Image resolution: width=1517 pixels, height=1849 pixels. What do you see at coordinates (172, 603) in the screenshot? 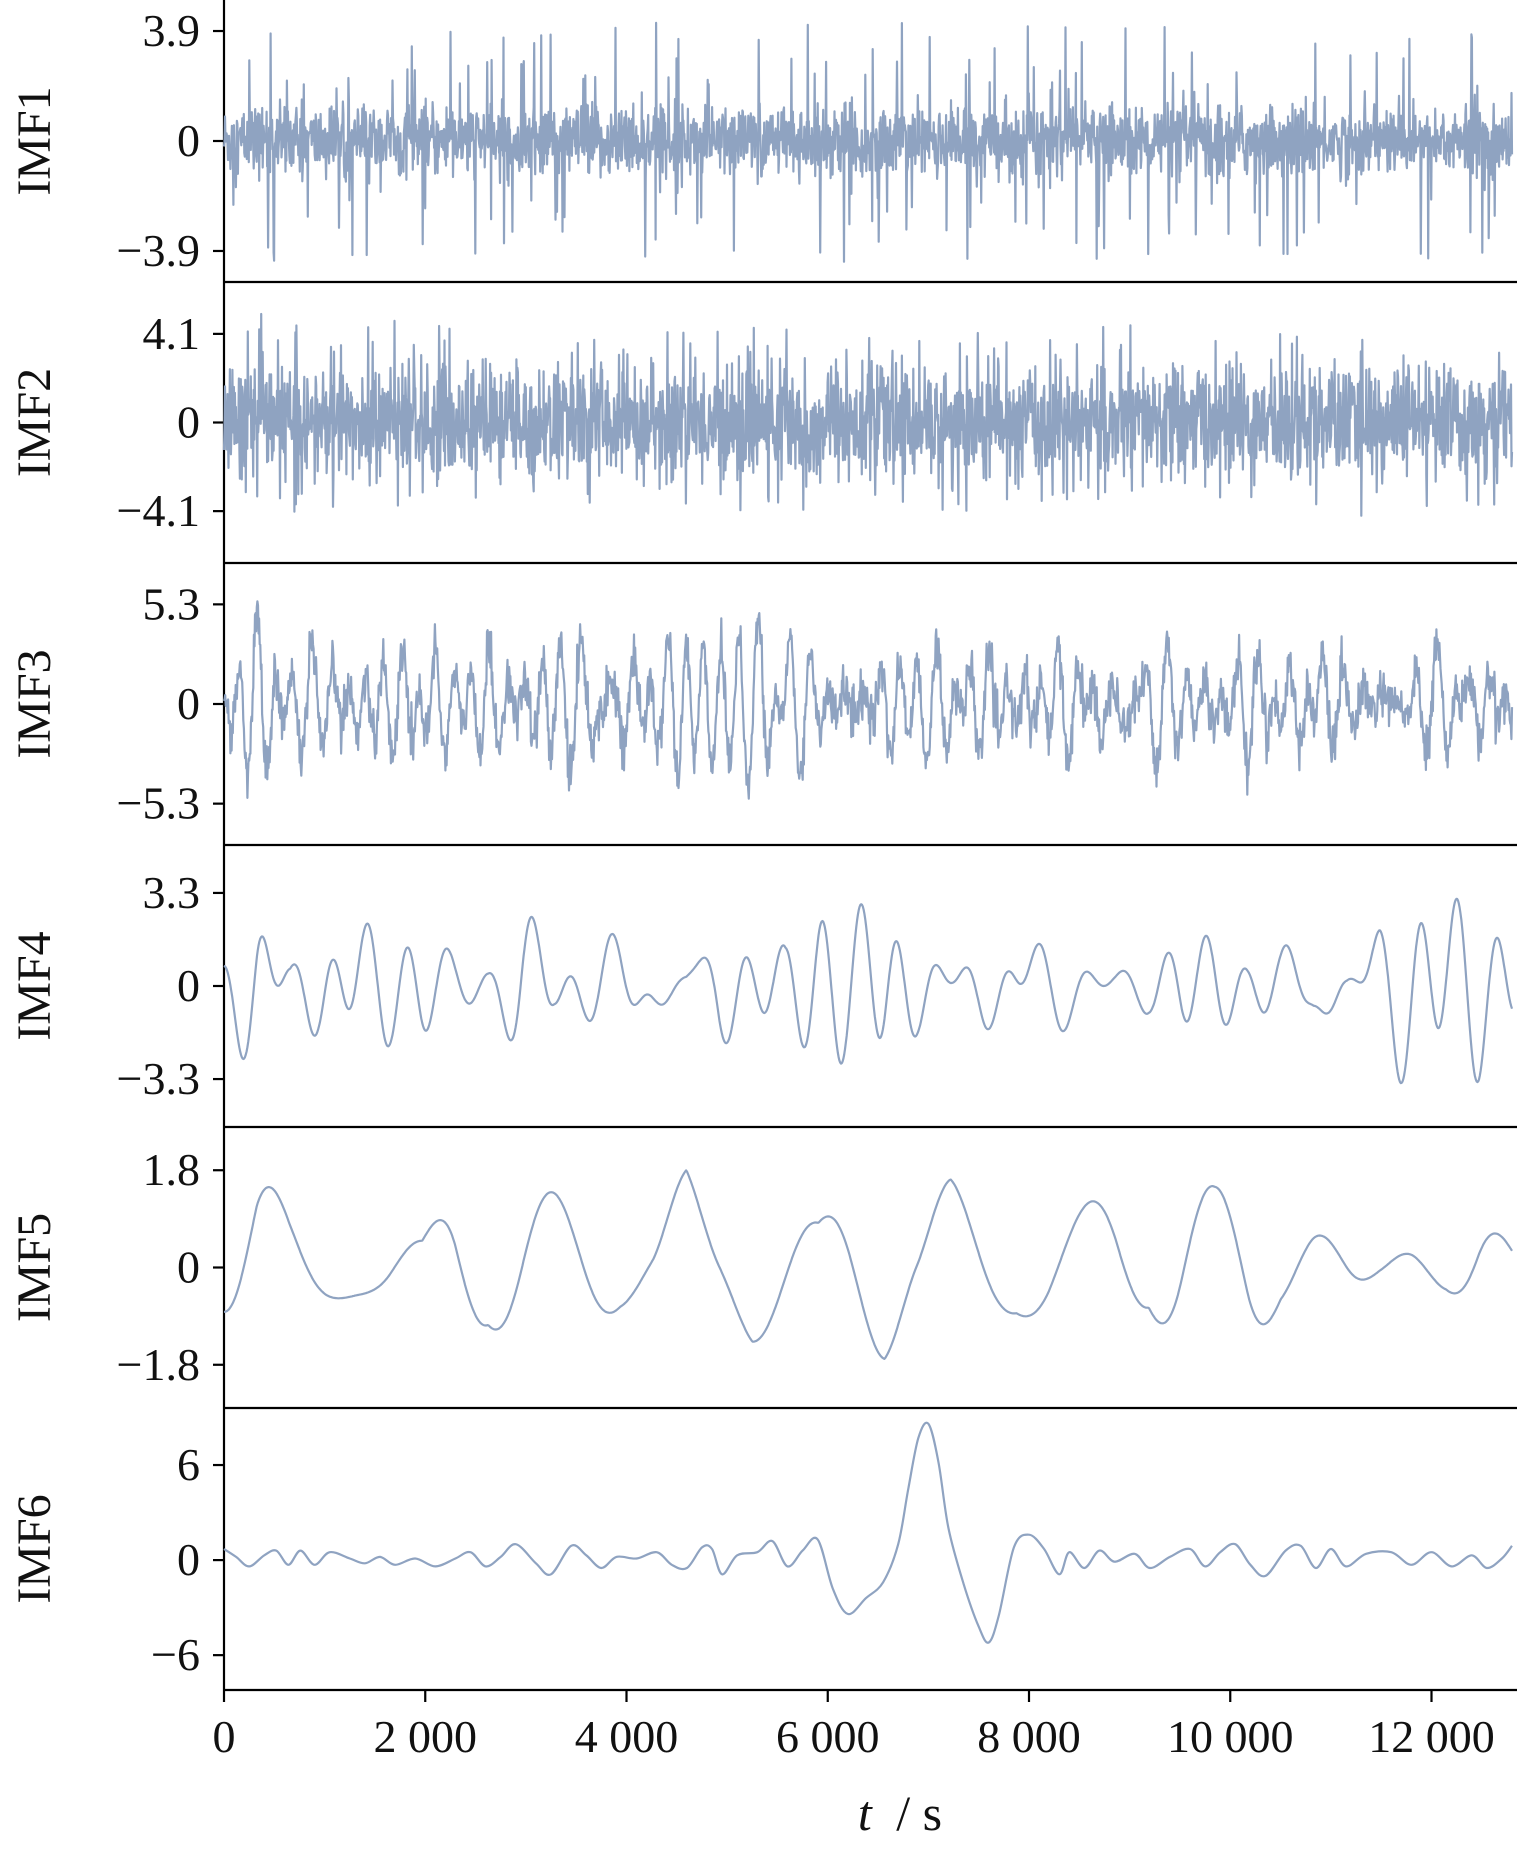
I see `y-tick-label: 5.3` at bounding box center [172, 603].